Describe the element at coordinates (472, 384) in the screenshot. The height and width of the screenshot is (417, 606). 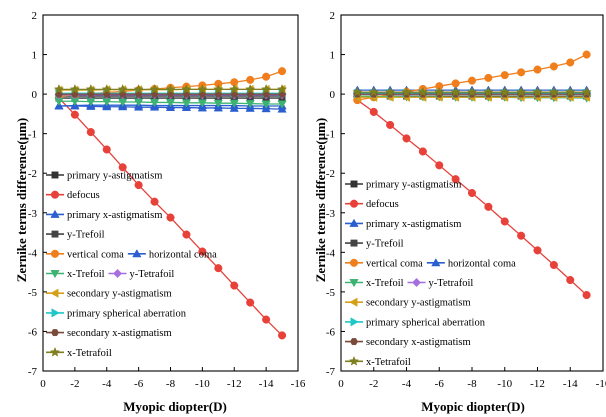
I see `x-tick-label: -8` at that location.